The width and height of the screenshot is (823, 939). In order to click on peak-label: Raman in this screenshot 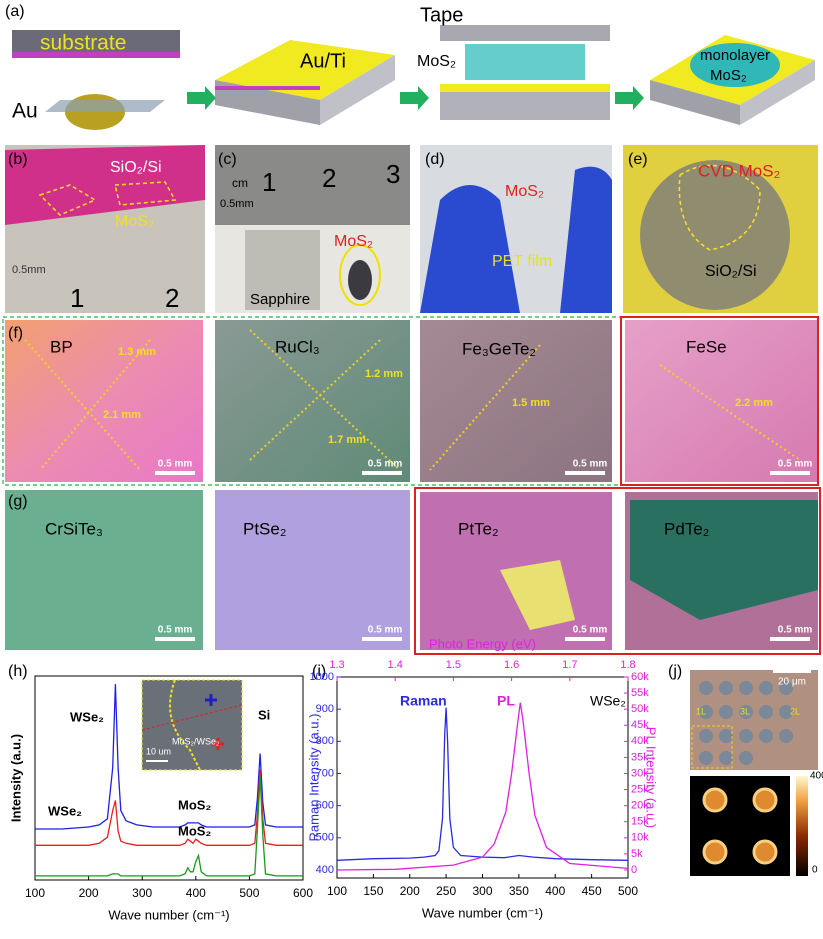, I will do `click(423, 701)`.